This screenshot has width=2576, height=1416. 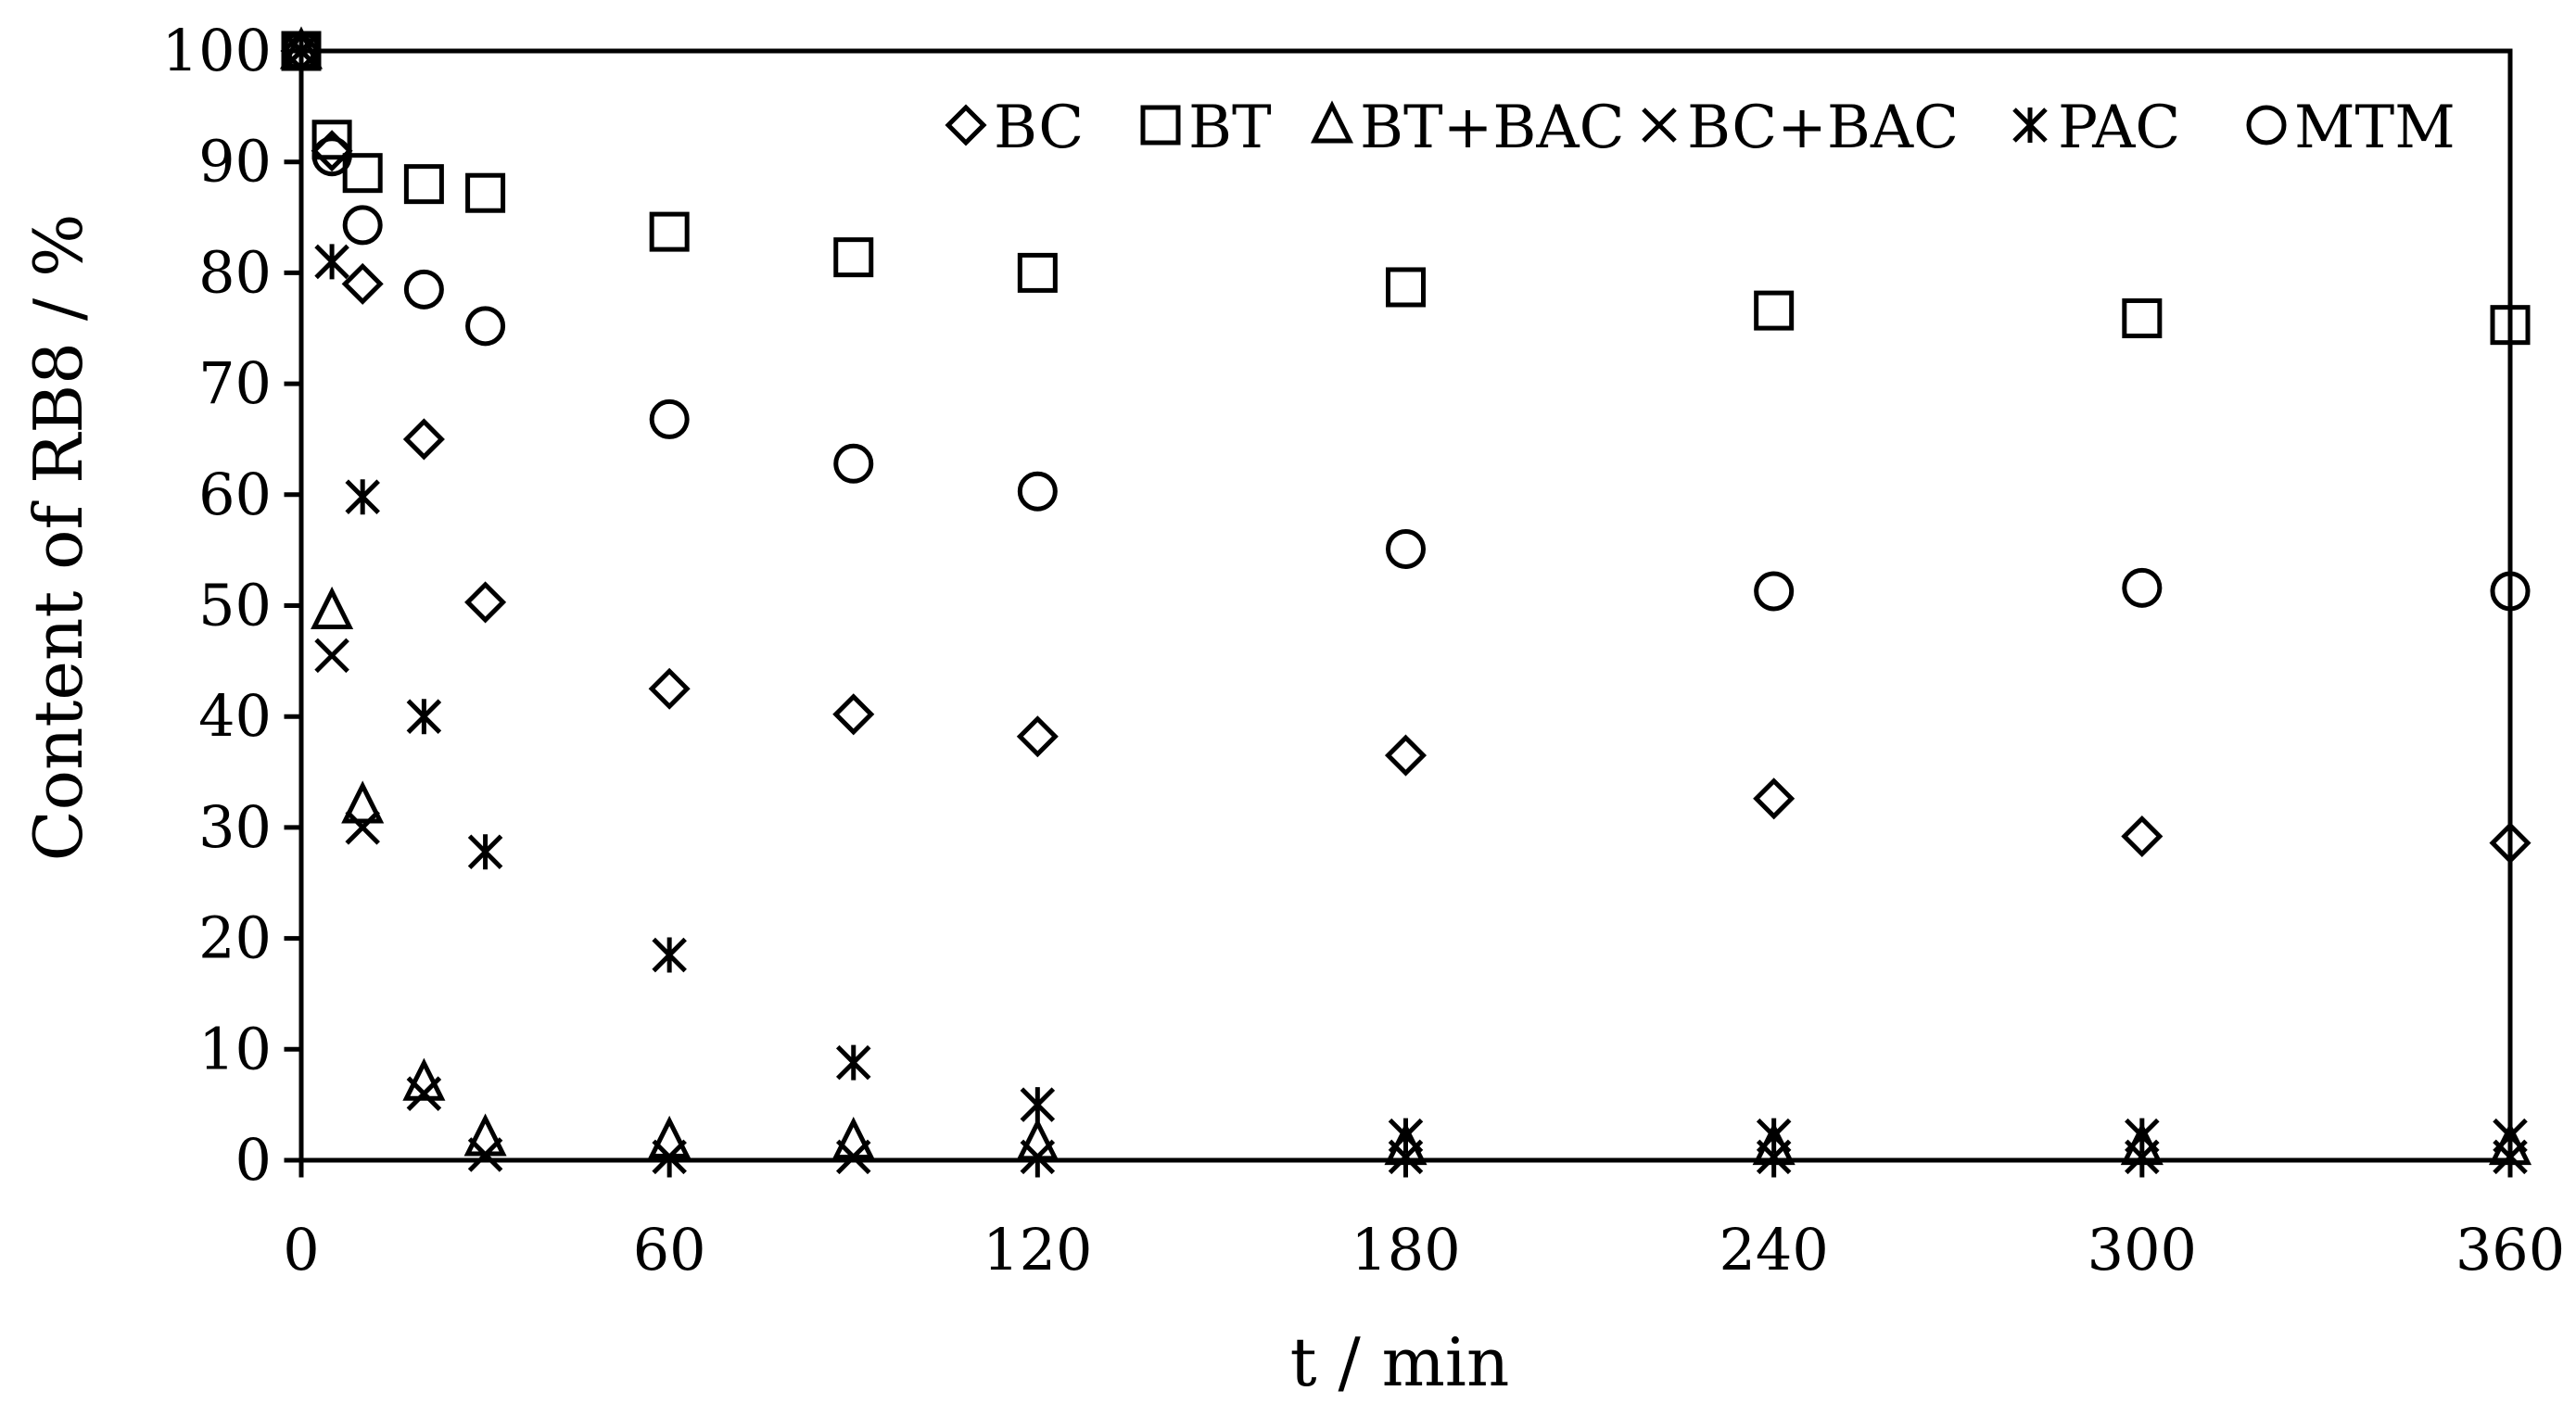 What do you see at coordinates (235, 272) in the screenshot?
I see `y-tick-label: 80` at bounding box center [235, 272].